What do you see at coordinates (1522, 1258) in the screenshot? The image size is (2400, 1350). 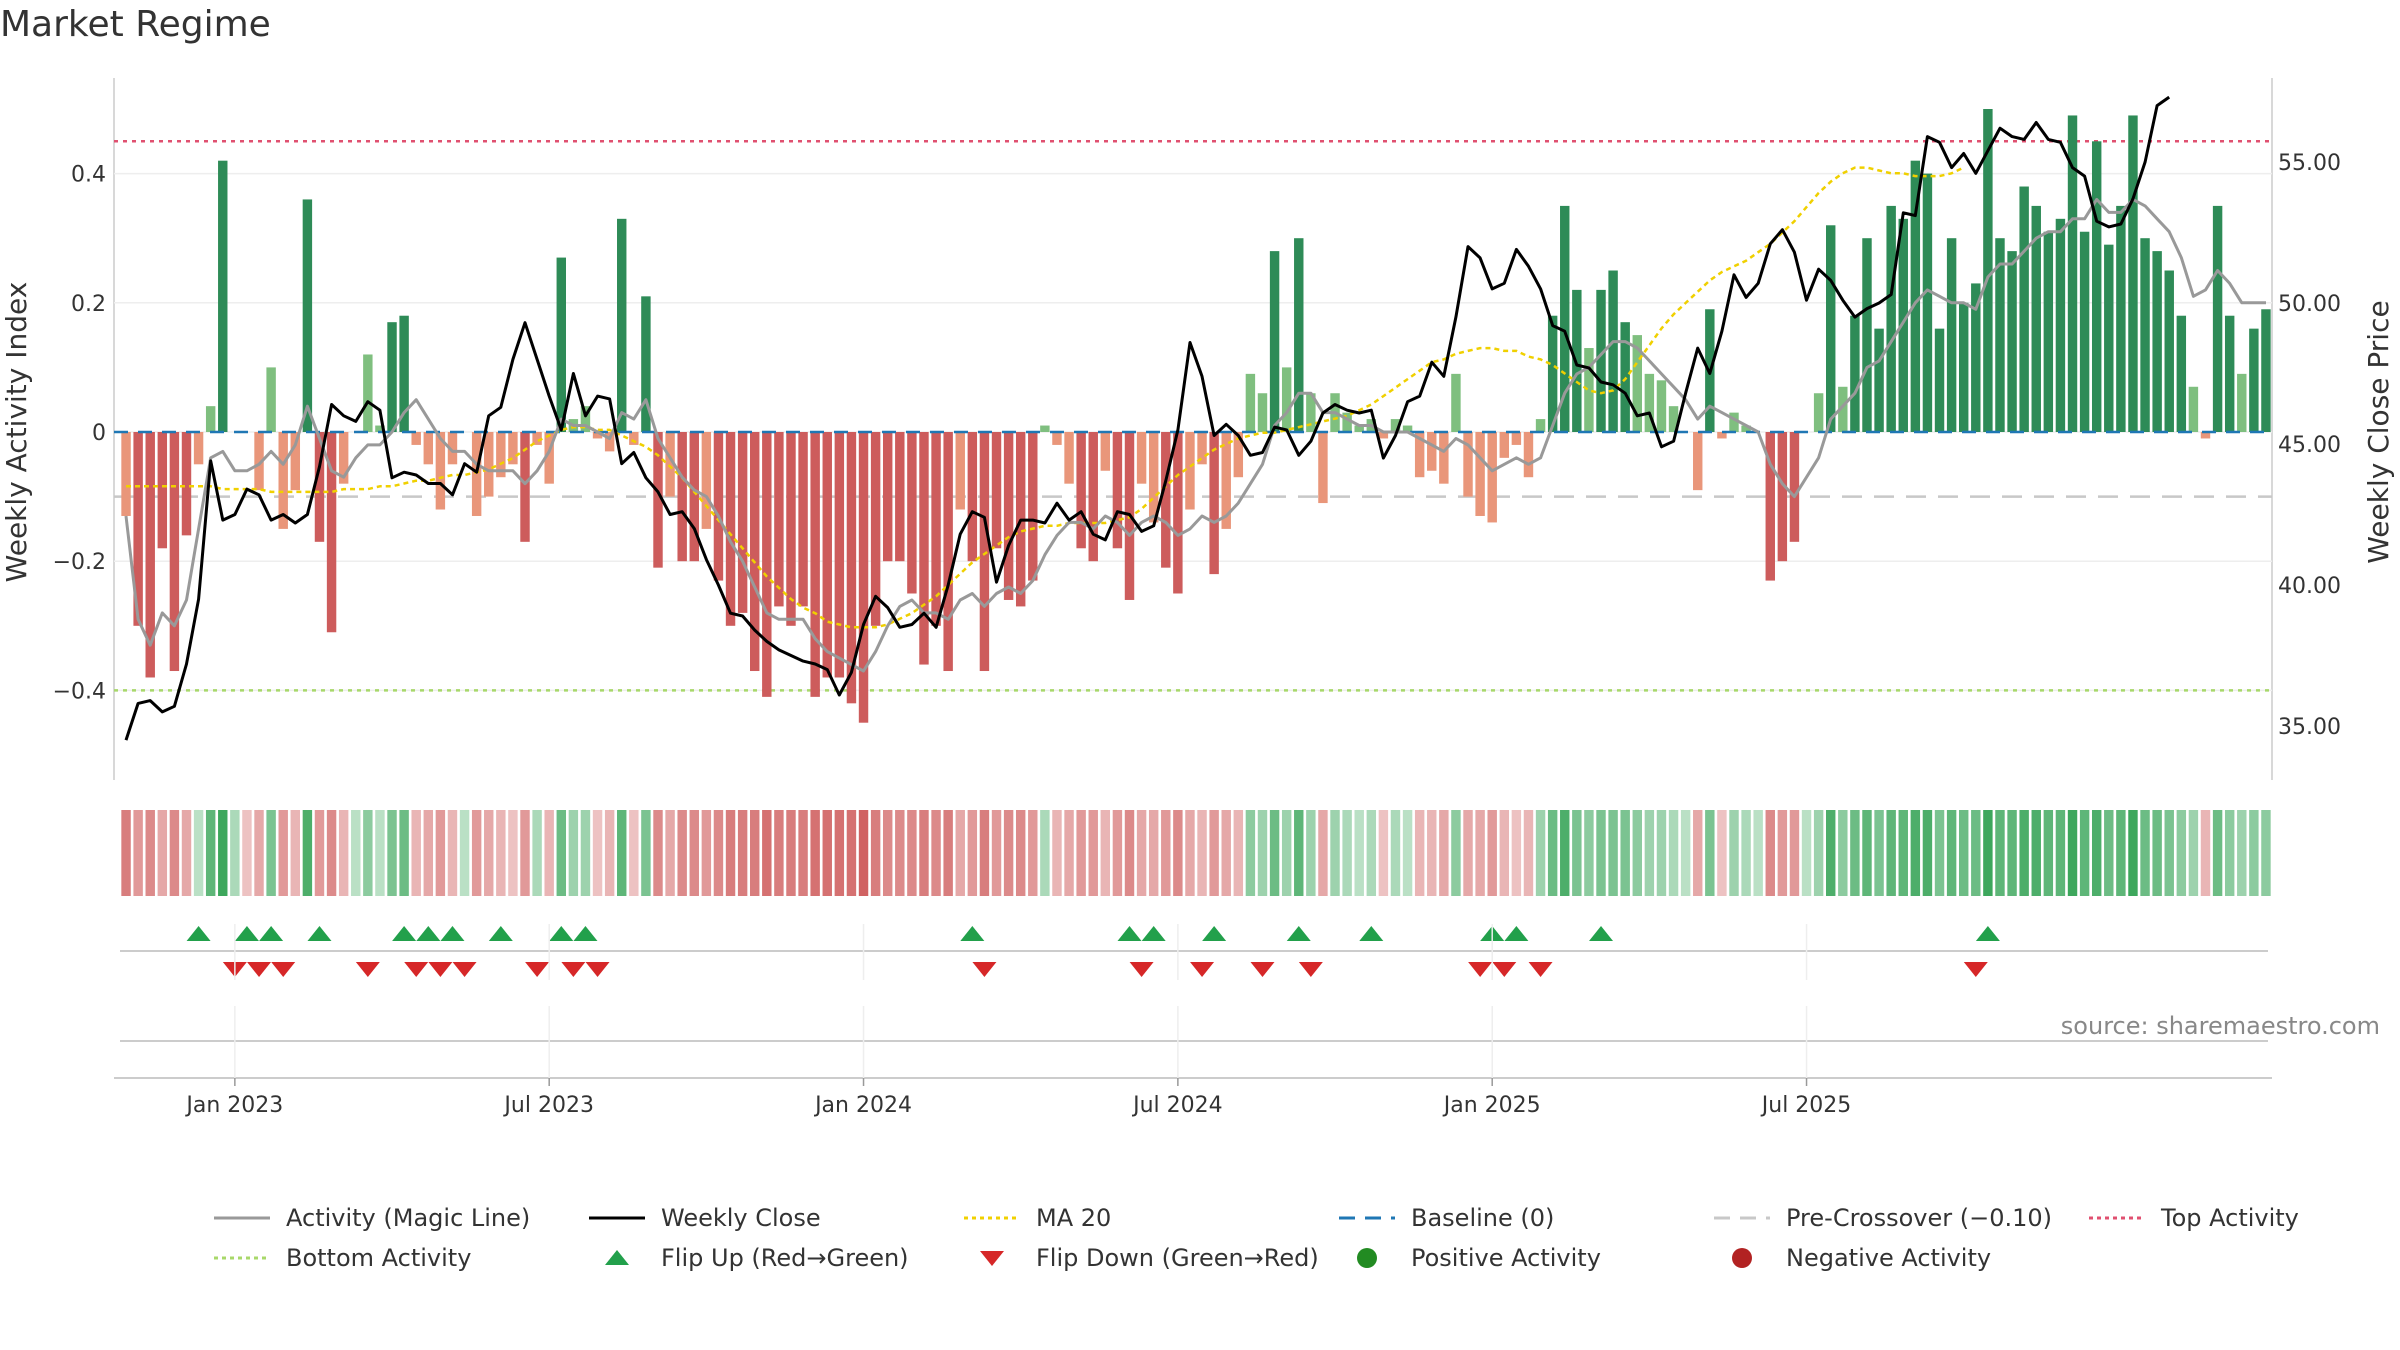 I see `legend-item: Positive Activity` at bounding box center [1522, 1258].